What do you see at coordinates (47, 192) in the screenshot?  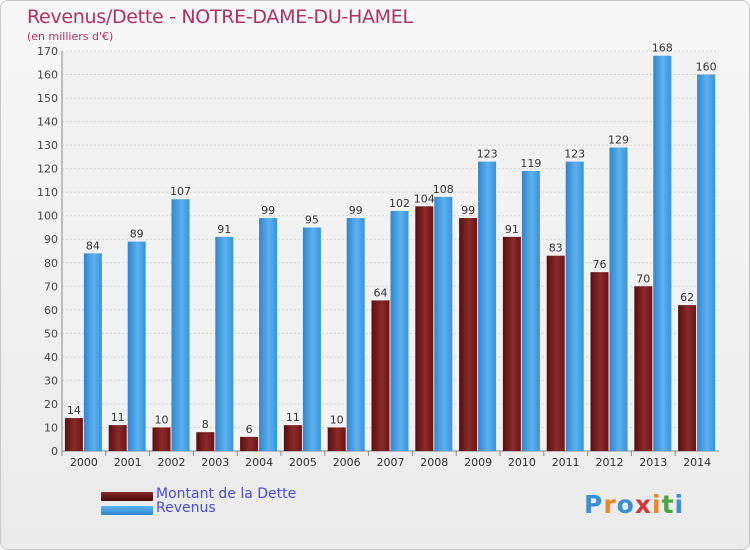 I see `y-tick-label: 110` at bounding box center [47, 192].